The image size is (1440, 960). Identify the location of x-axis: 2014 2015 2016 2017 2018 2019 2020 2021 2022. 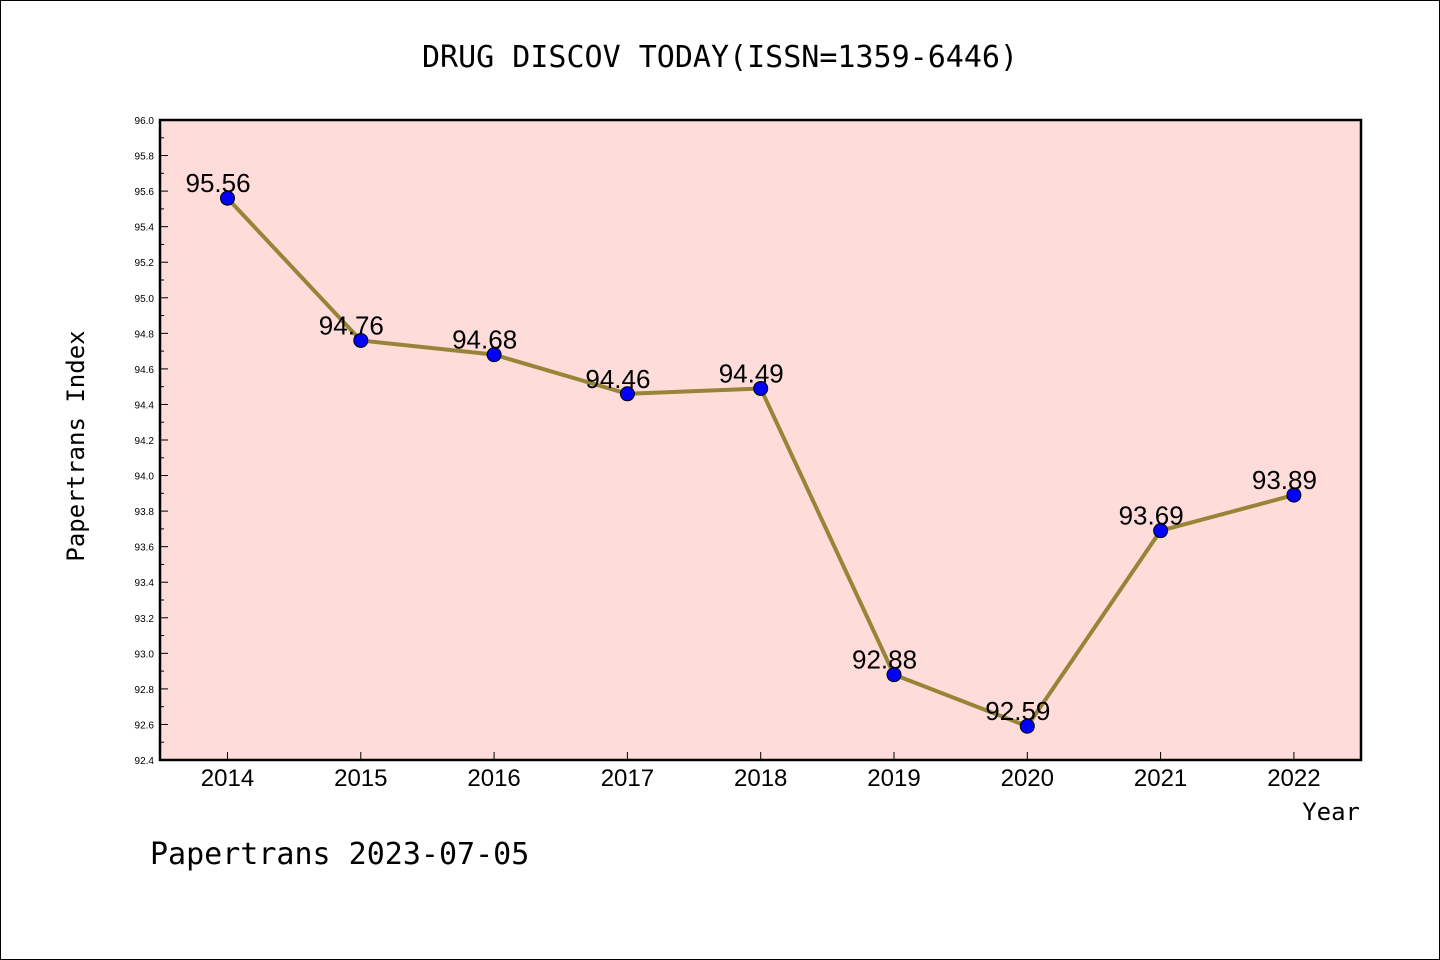
(761, 772).